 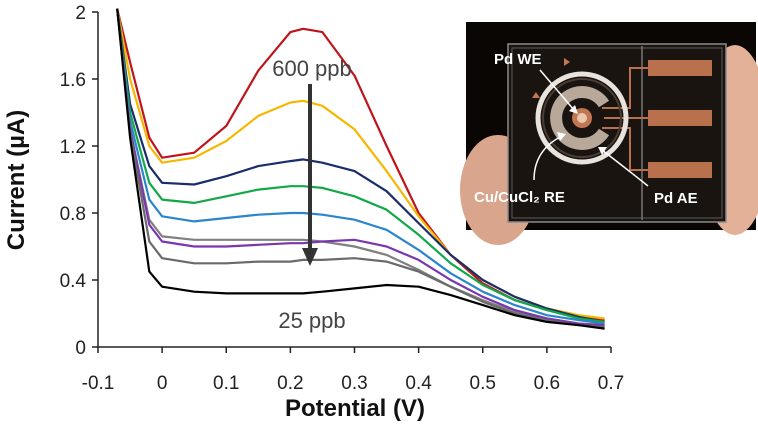 What do you see at coordinates (311, 320) in the screenshot?
I see `label-25-ppb: 25 ppb` at bounding box center [311, 320].